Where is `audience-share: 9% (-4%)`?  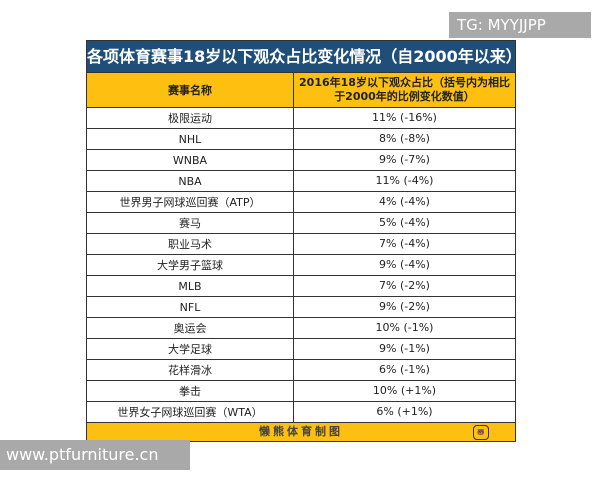
audience-share: 9% (-4%) is located at coordinates (404, 264).